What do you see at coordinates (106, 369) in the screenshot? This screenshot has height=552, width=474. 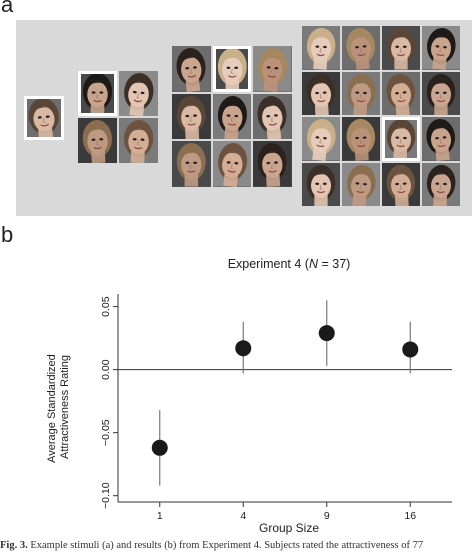 I see `y-tick-label: 0.00` at bounding box center [106, 369].